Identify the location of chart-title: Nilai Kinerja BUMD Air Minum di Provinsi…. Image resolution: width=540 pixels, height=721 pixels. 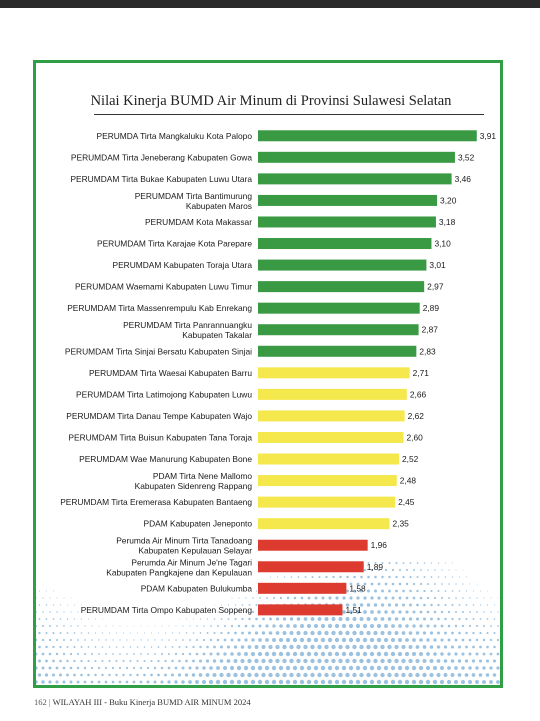
(271, 101).